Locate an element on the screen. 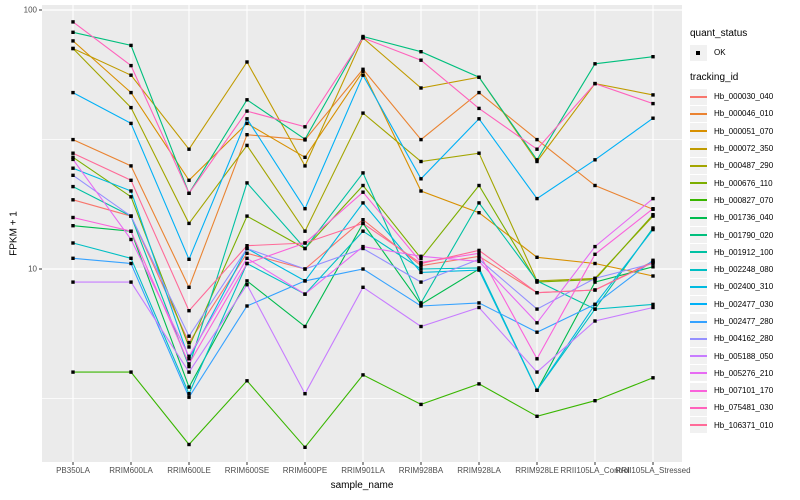 This screenshot has height=500, width=800. legend-item-label: Hb_007101_170 is located at coordinates (744, 391).